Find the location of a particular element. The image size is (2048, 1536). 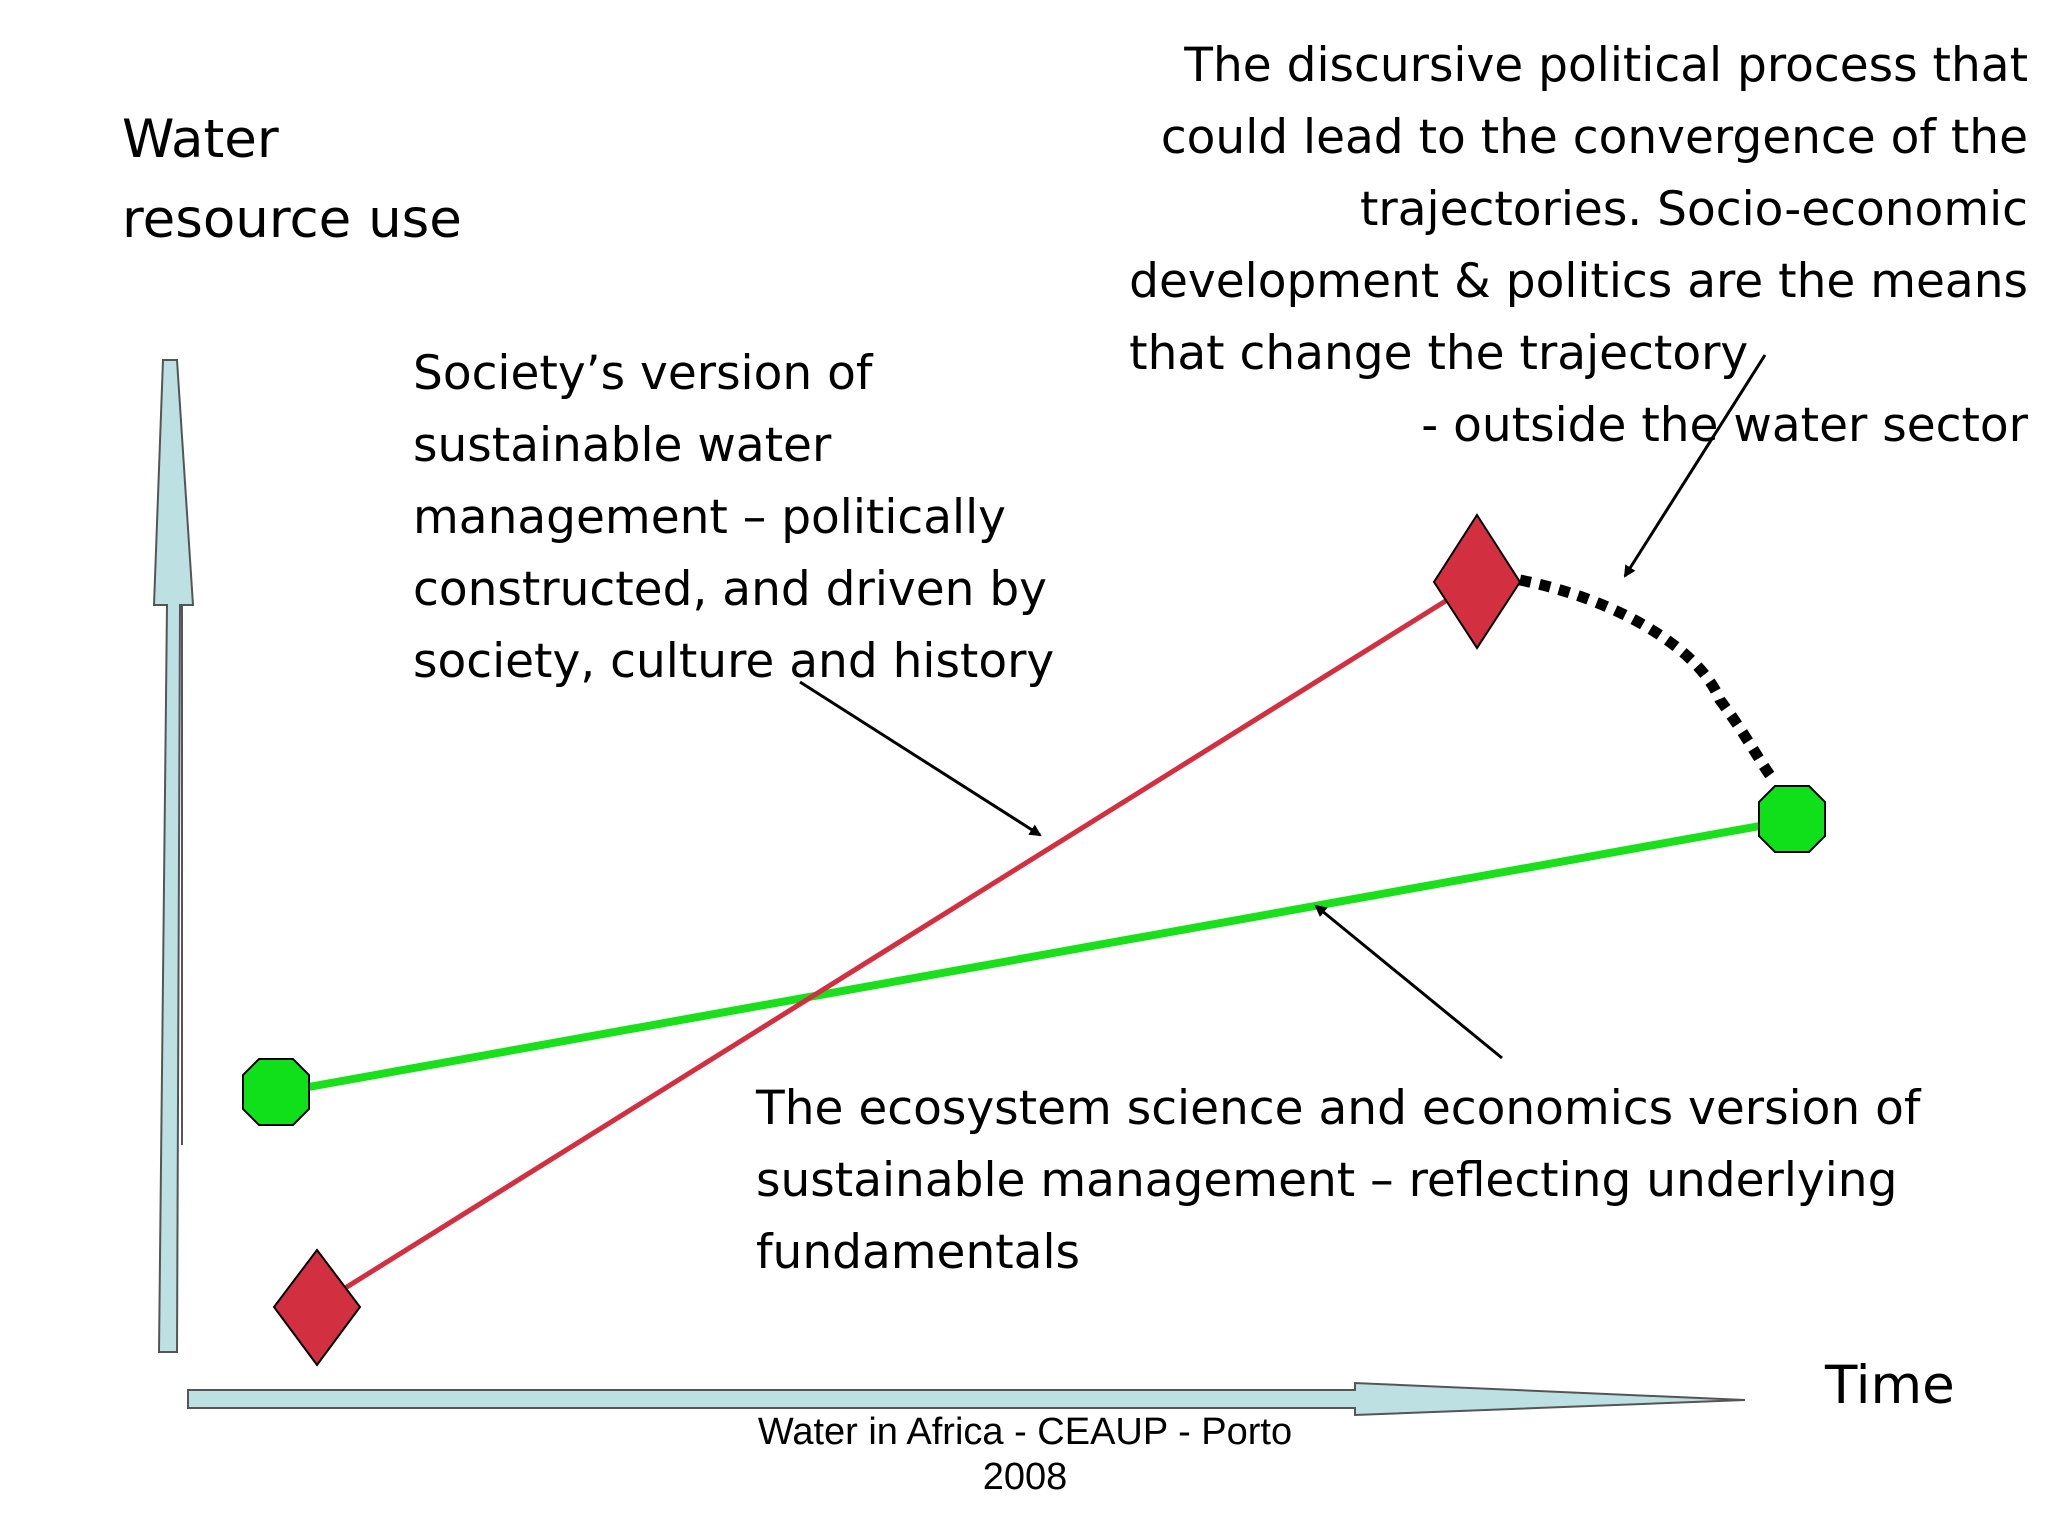

start-octagon-marker is located at coordinates (276, 1092).